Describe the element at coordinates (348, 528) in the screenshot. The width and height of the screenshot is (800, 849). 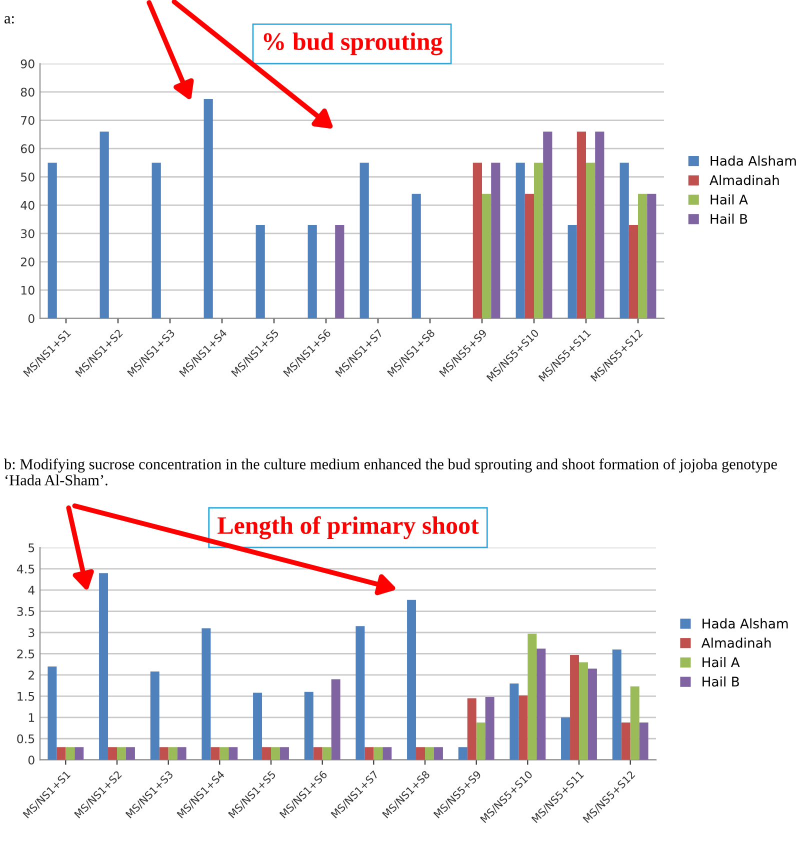
I see `chart-title: Length of primary shoot` at that location.